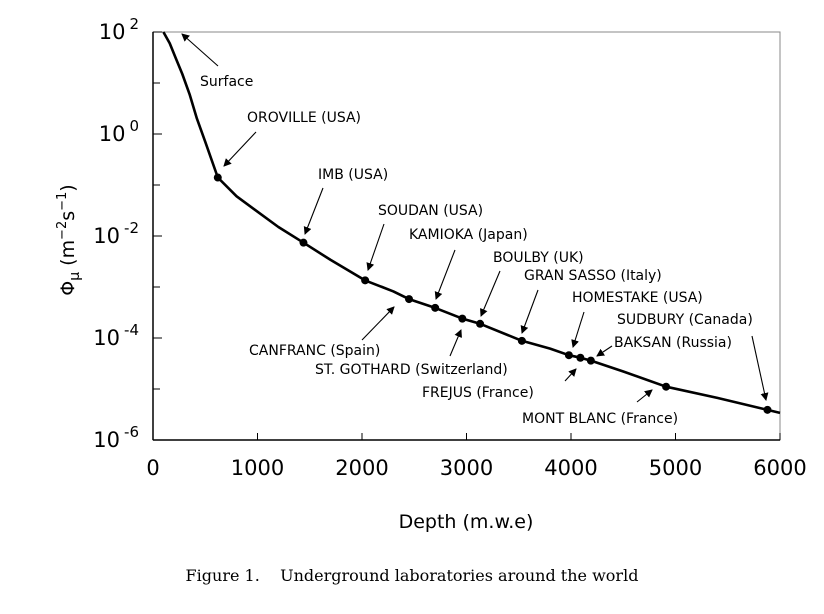  I want to click on y-axis-title-subscript: μ, so click(75, 276).